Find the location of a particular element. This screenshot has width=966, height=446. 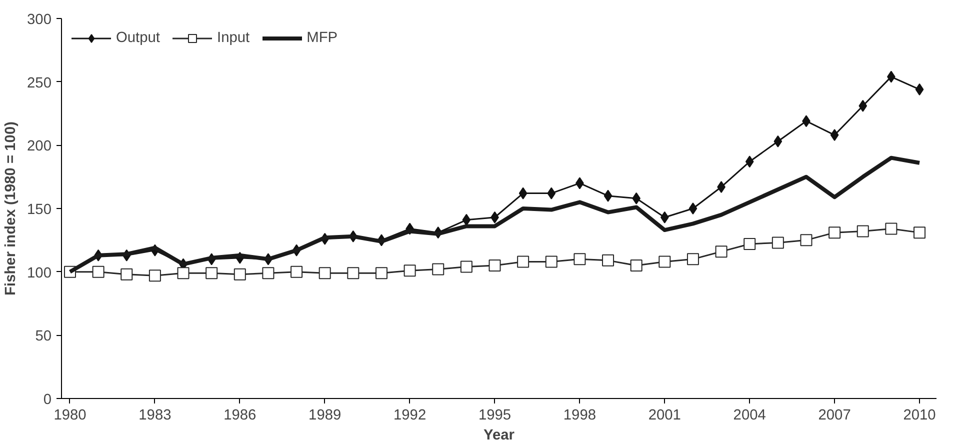

y-tick-label: 250 is located at coordinates (39, 83).